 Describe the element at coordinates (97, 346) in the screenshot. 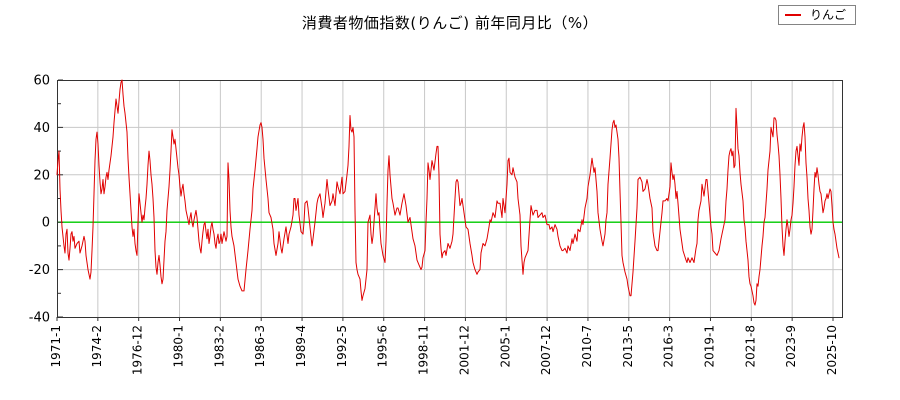

I see `x-tick-label: 1974-2` at that location.